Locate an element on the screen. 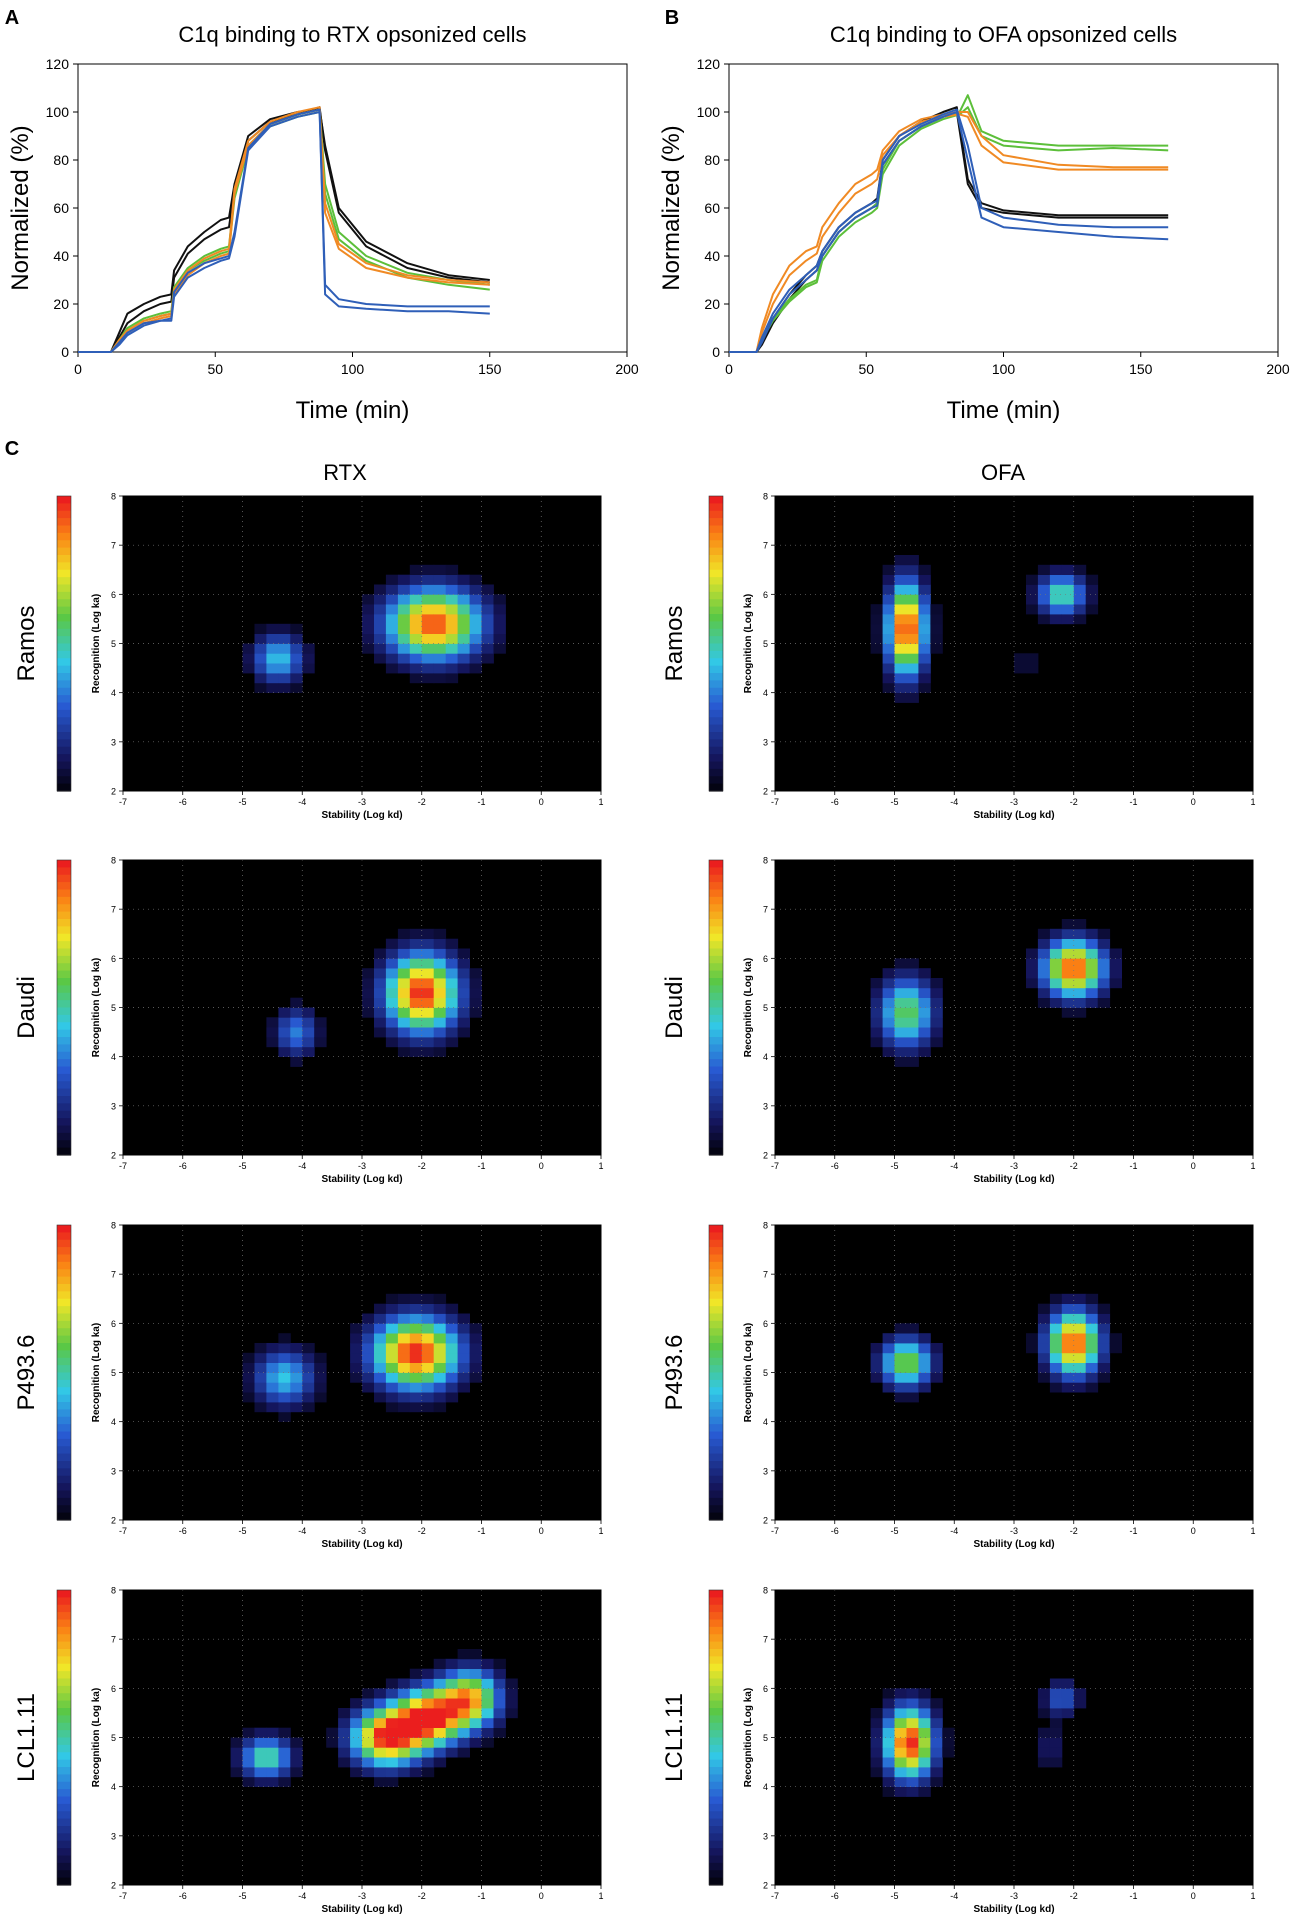 This screenshot has width=1291, height=1920. x-tick-label: 100 is located at coordinates (1004, 369).